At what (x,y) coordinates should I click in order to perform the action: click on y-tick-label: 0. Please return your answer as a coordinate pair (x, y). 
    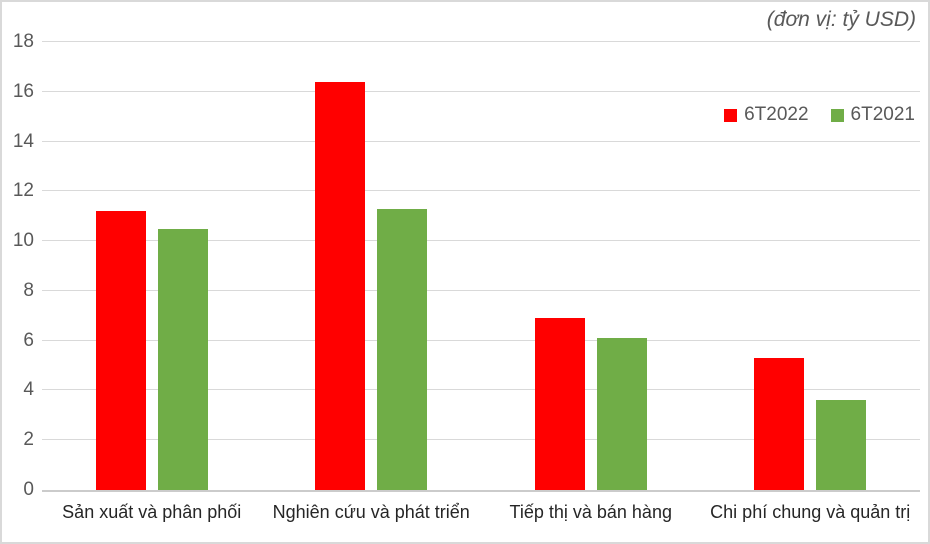
    Looking at the image, I should click on (28, 489).